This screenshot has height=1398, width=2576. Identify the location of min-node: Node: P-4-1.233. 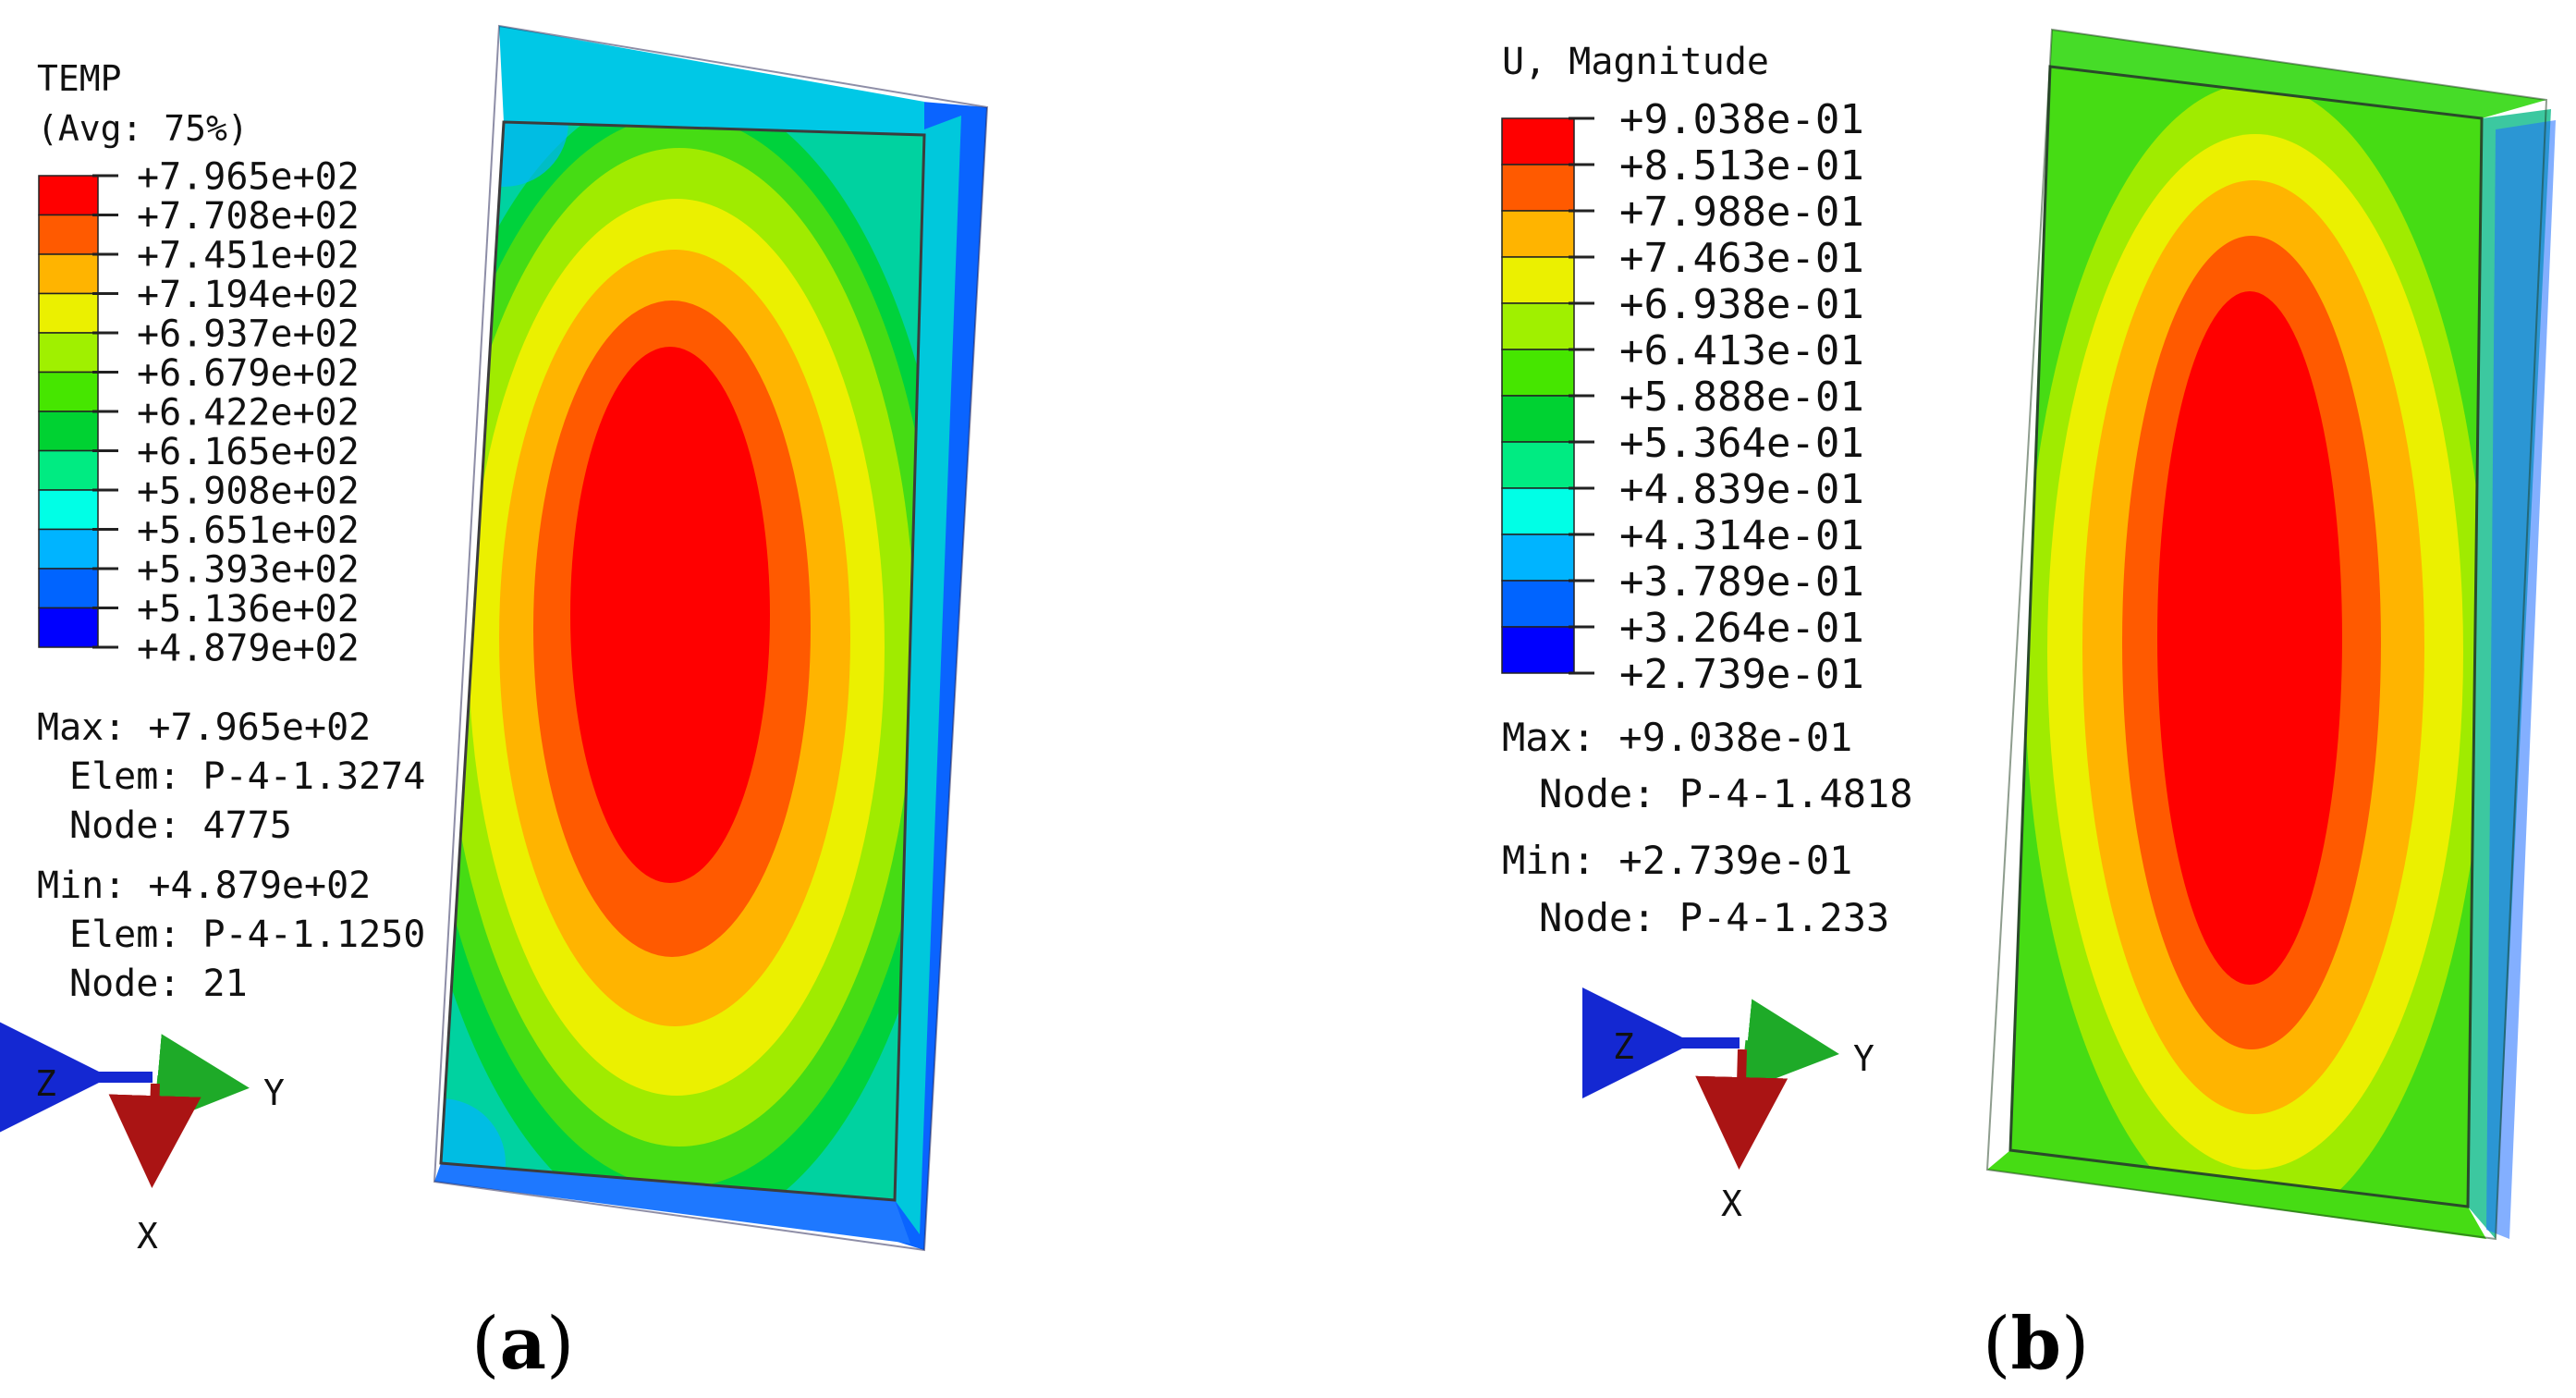
(1714, 918).